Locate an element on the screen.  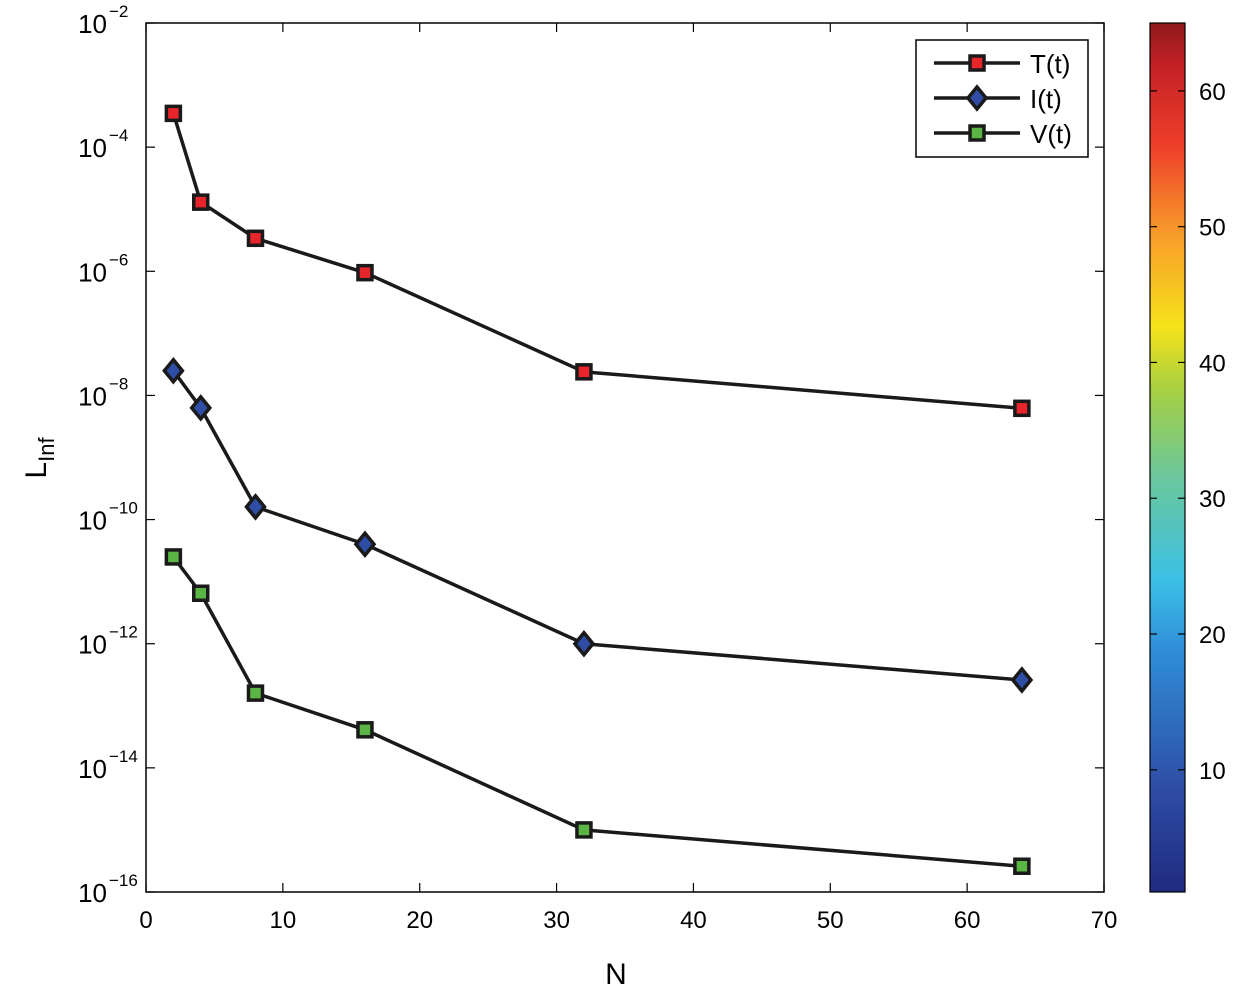
y-tick-label: 10 −16 is located at coordinates (108, 889).